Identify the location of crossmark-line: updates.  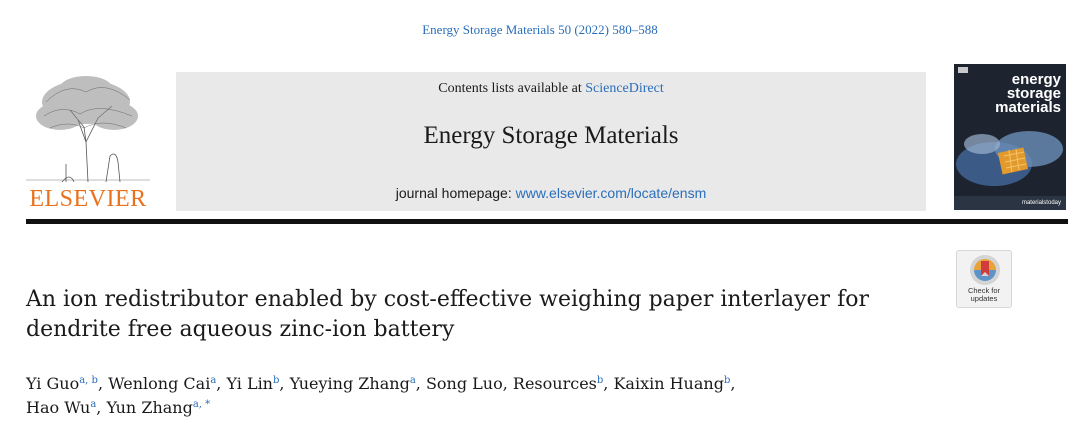
(984, 298).